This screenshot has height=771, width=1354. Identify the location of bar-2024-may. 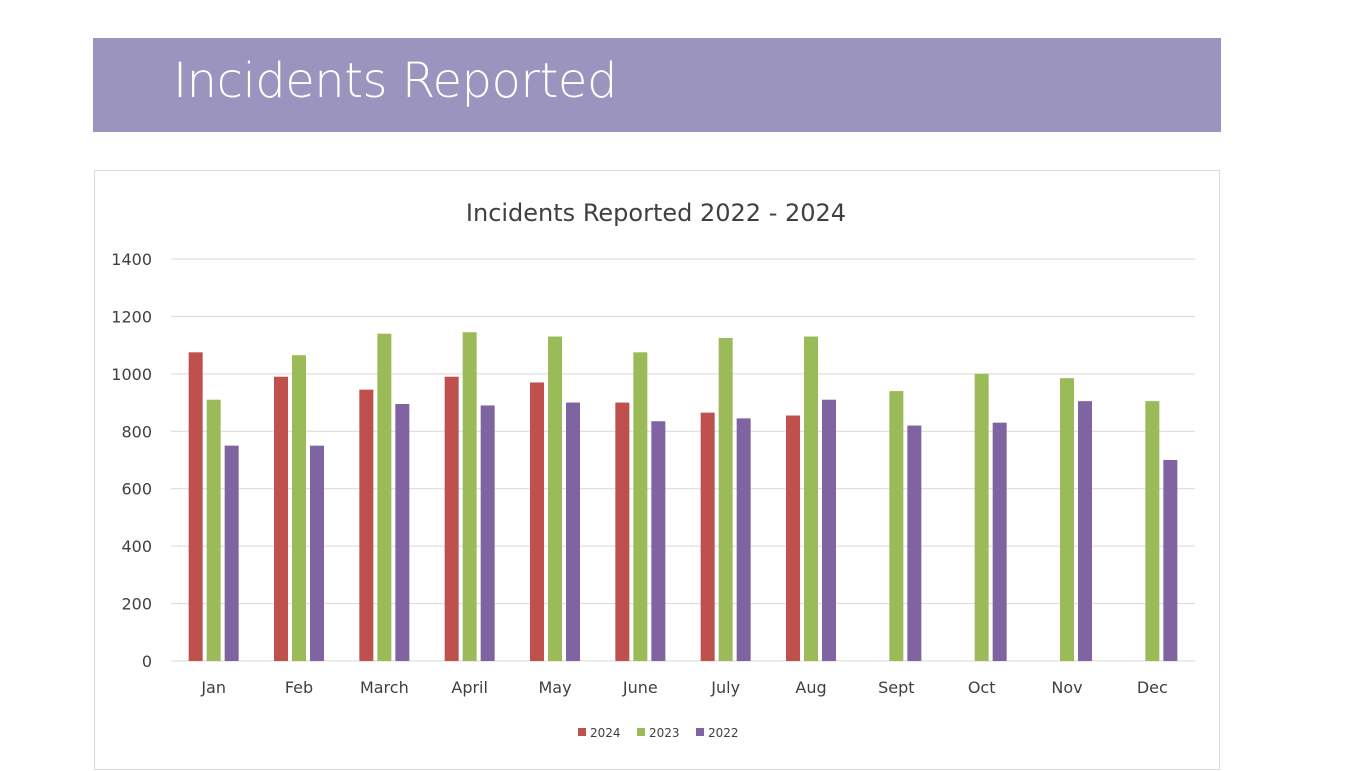
(537, 521).